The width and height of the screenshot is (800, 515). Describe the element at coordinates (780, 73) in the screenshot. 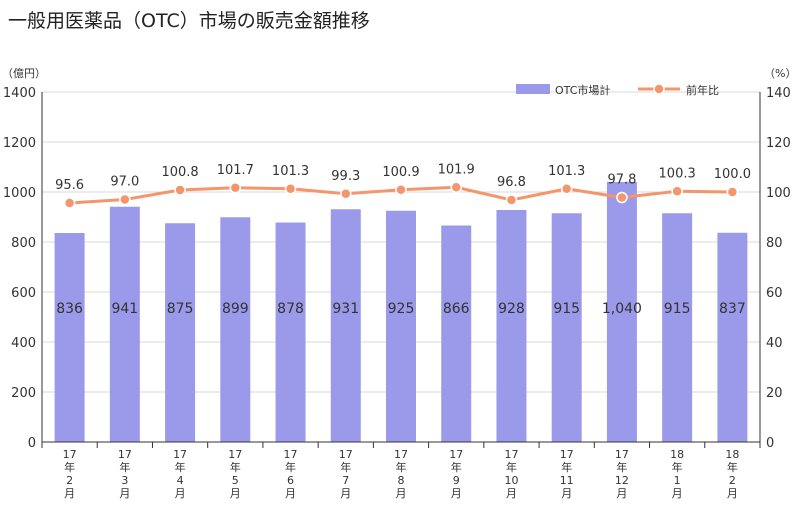

I see `y-axis-unit-right: （%）` at that location.